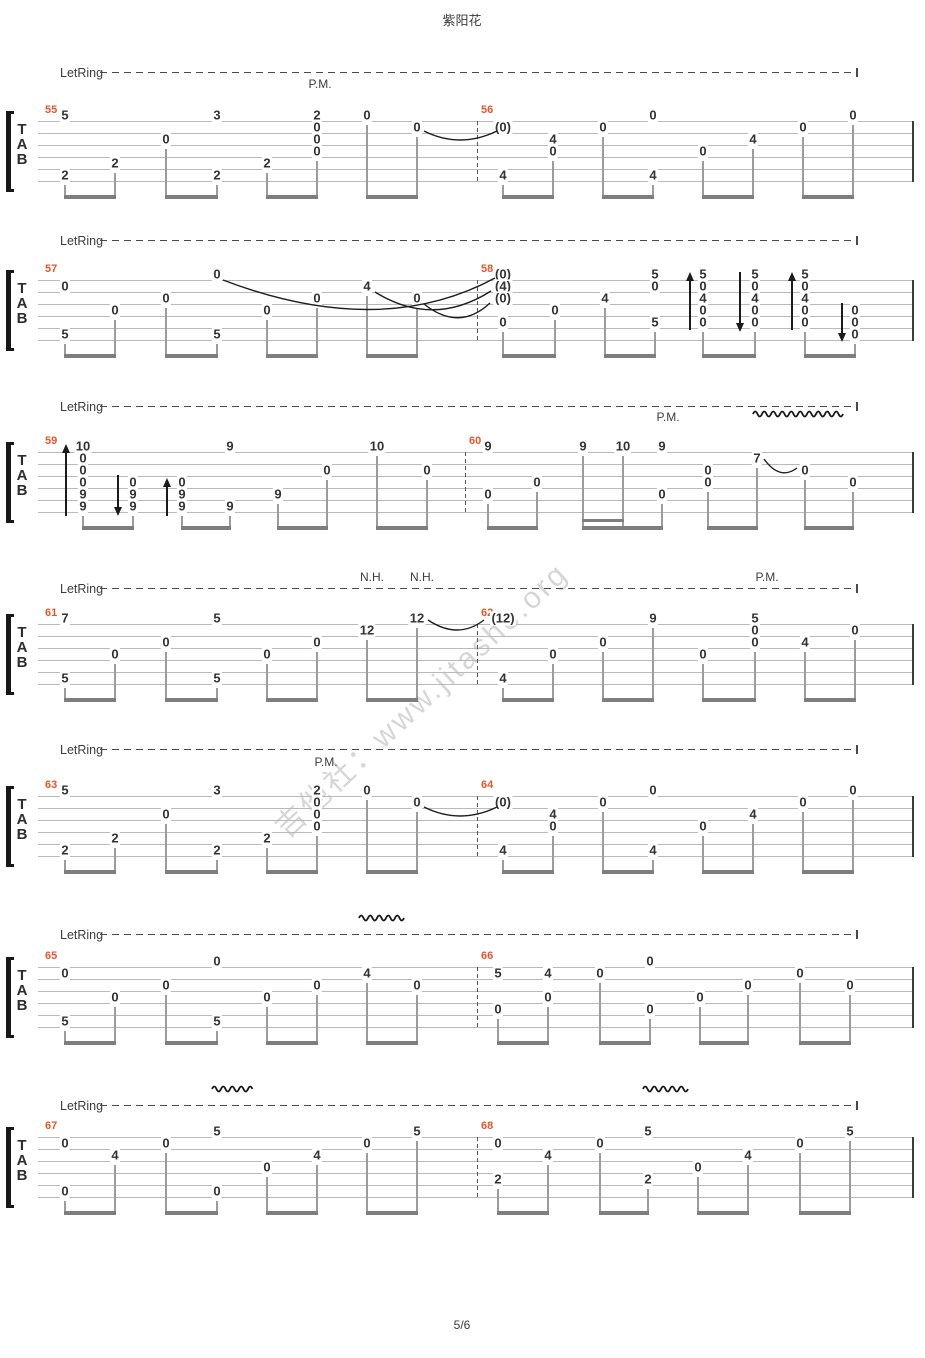  I want to click on tab-note: 3, so click(217, 115).